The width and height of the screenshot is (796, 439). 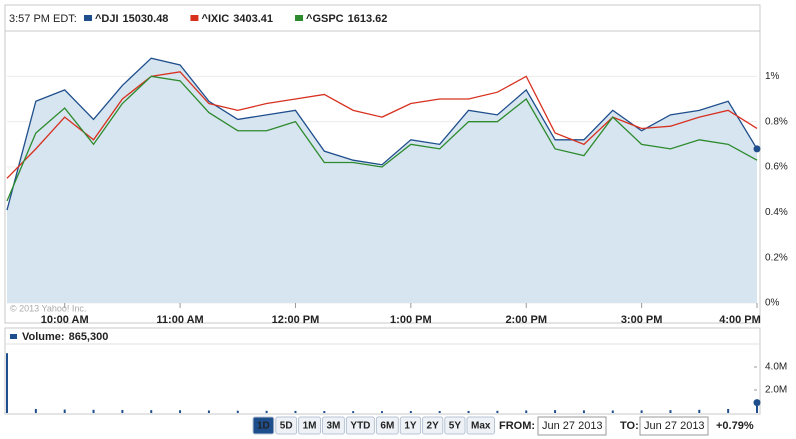 What do you see at coordinates (642, 320) in the screenshot?
I see `x-tick-label: 3:00 PM` at bounding box center [642, 320].